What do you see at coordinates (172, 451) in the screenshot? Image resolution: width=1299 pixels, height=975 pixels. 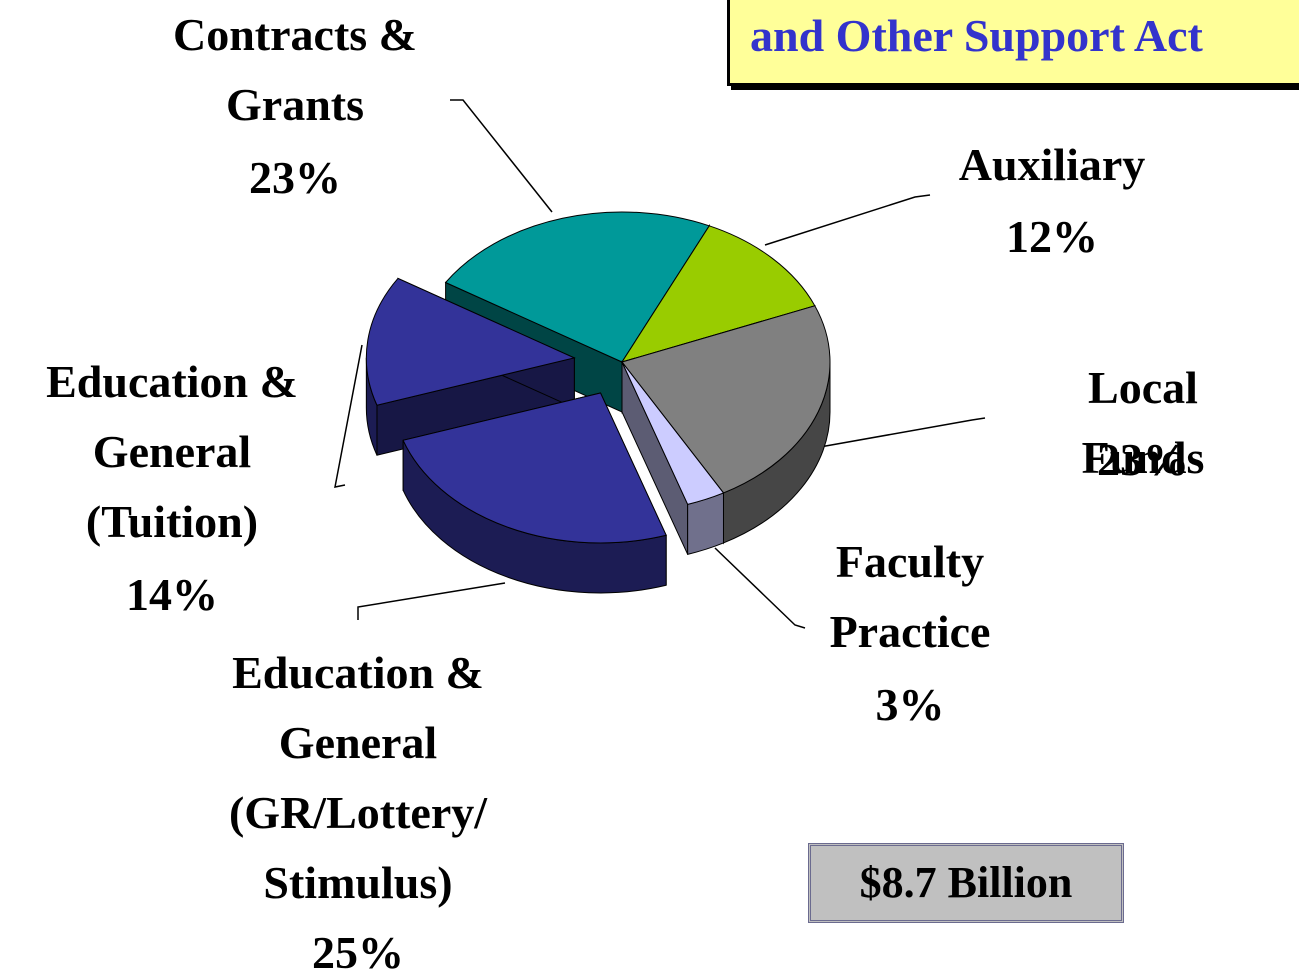 I see `slice-label: Education & General (Tuition)` at bounding box center [172, 451].